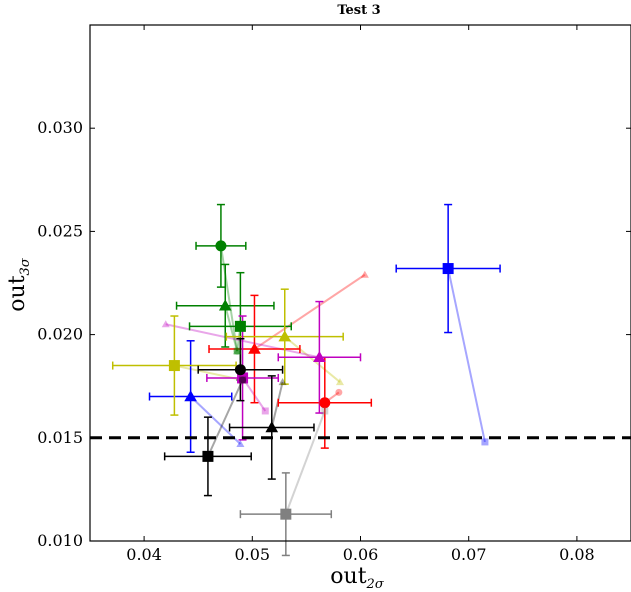 Image resolution: width=631 pixels, height=592 pixels. Describe the element at coordinates (60, 230) in the screenshot. I see `y-tick-label: 0.025` at that location.